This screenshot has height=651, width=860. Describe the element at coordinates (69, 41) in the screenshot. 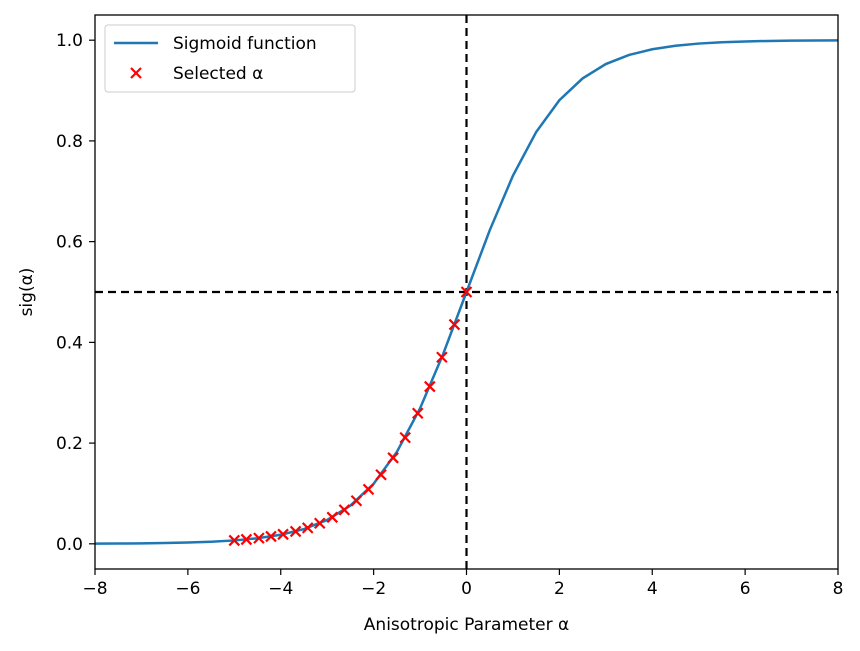

I see `y-tick-label: 1.0` at that location.